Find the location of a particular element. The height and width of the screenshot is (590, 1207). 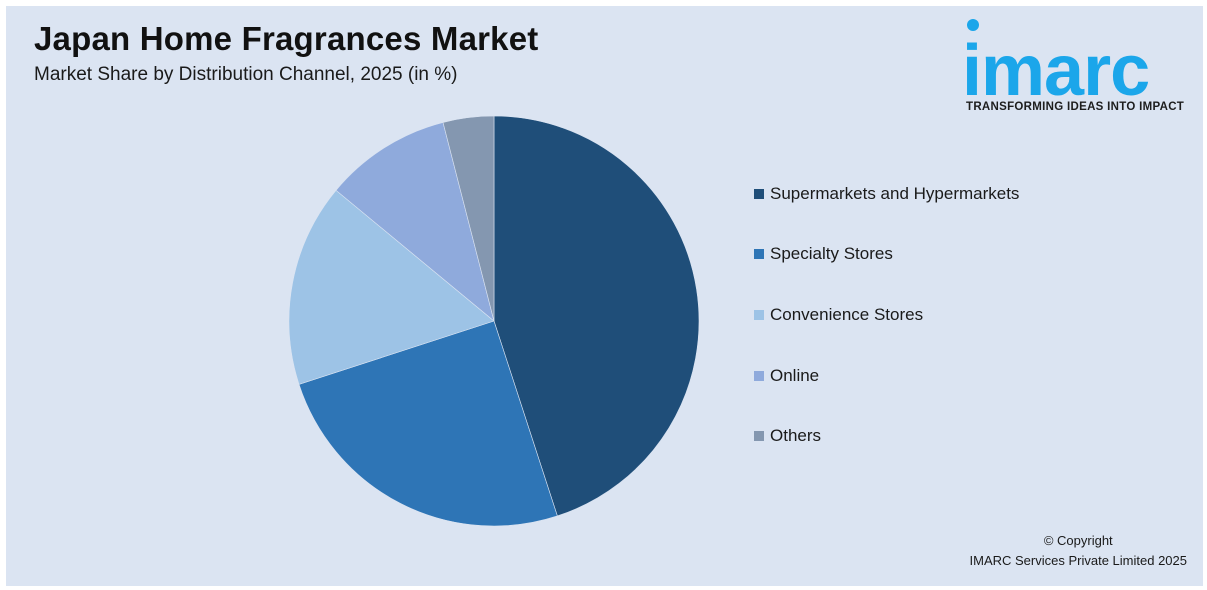

pie-slice-supermarkets-and-hypermarkets is located at coordinates (596, 316).